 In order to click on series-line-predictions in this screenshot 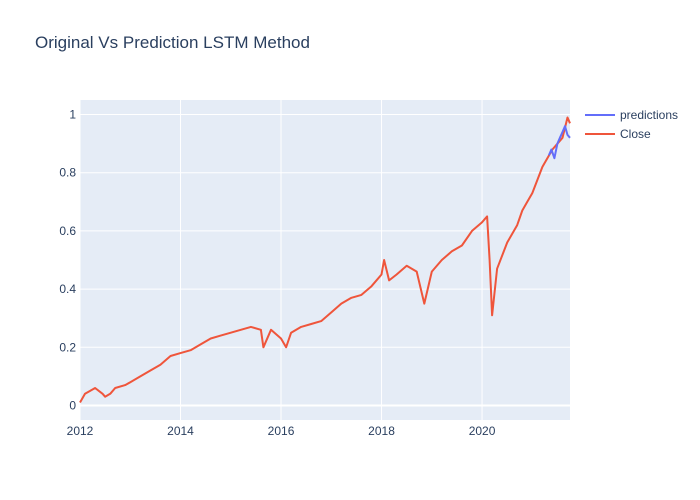, I will do `click(559, 142)`.